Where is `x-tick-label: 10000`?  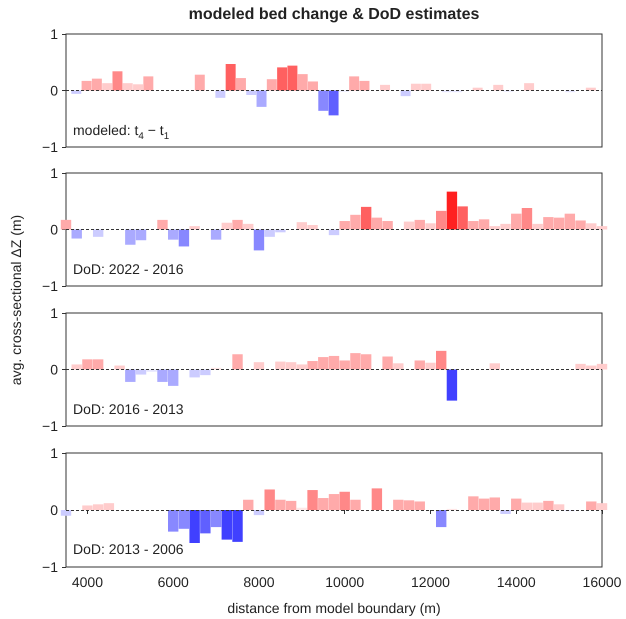
x-tick-label: 10000 is located at coordinates (344, 582).